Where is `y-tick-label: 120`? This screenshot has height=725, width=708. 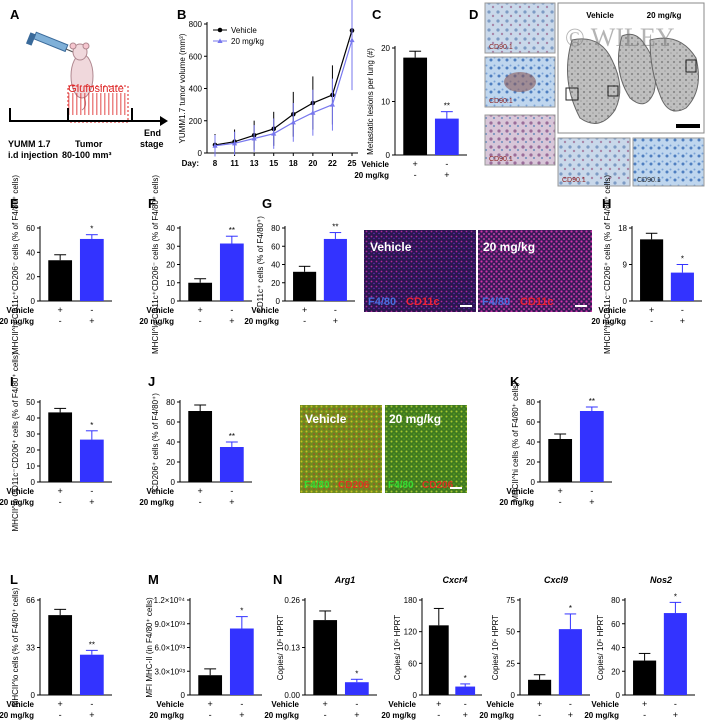 y-tick-label: 120 is located at coordinates (411, 632).